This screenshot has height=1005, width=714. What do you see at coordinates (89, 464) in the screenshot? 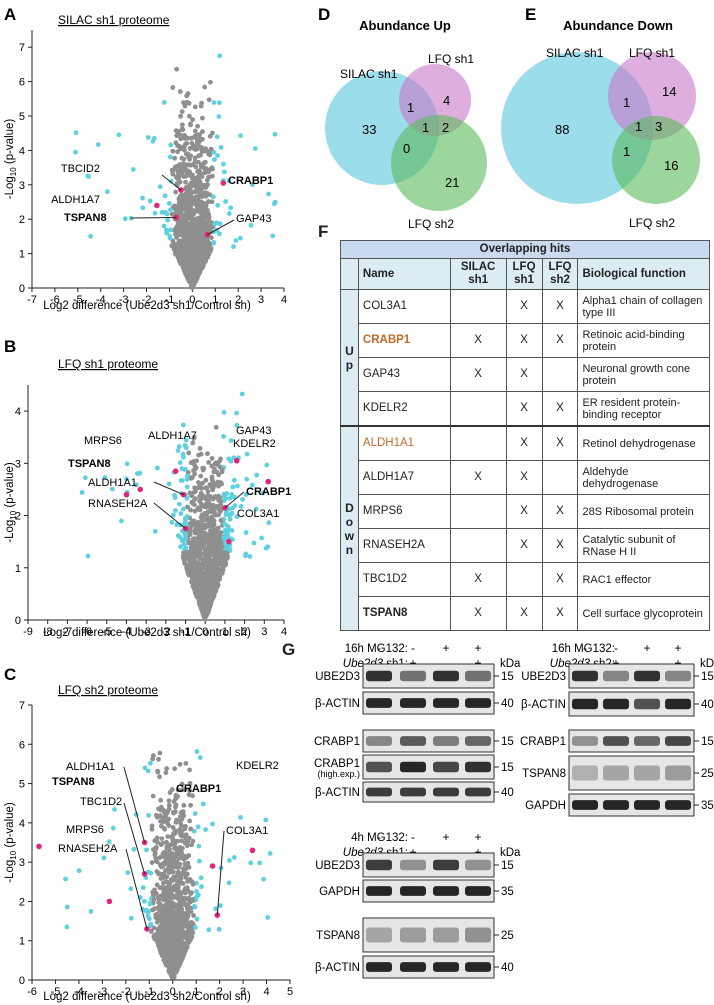
I see `label-tspan8: TSPAN8` at bounding box center [89, 464].